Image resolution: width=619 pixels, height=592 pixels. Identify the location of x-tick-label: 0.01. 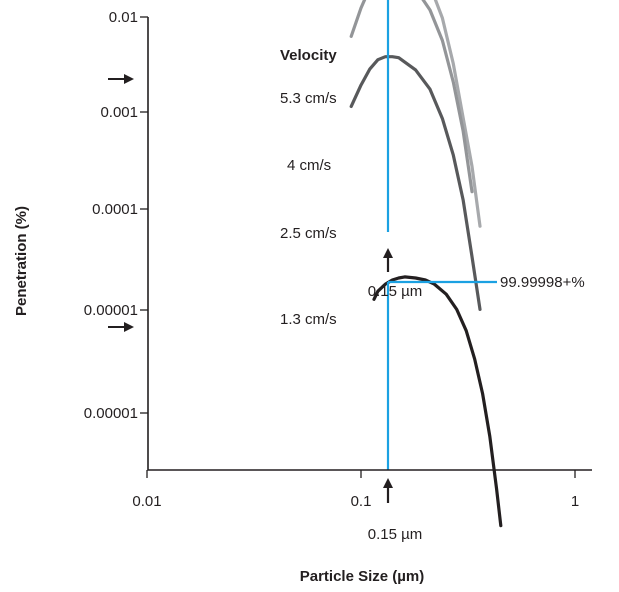
(146, 501).